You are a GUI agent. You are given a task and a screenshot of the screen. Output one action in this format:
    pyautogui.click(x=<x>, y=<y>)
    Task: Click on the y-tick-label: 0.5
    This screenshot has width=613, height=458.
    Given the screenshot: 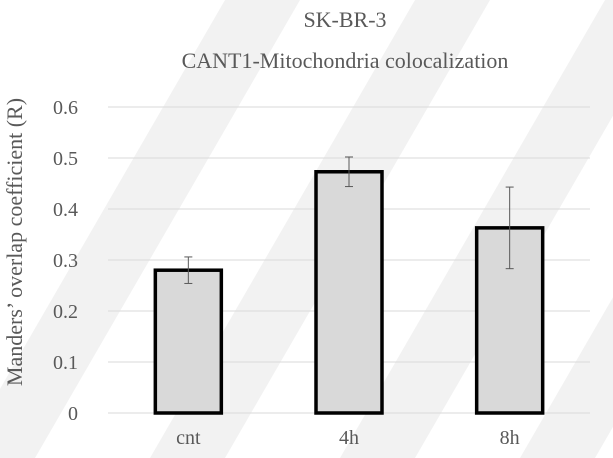 What is the action you would take?
    pyautogui.click(x=65, y=159)
    